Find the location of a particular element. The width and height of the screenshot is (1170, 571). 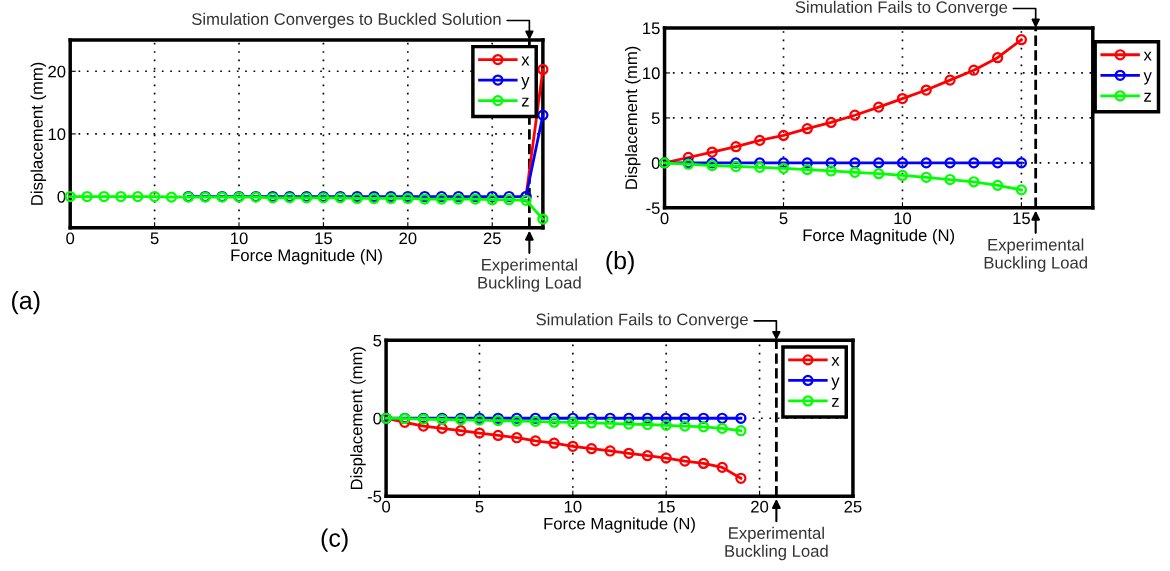

text: (c) is located at coordinates (334, 540).